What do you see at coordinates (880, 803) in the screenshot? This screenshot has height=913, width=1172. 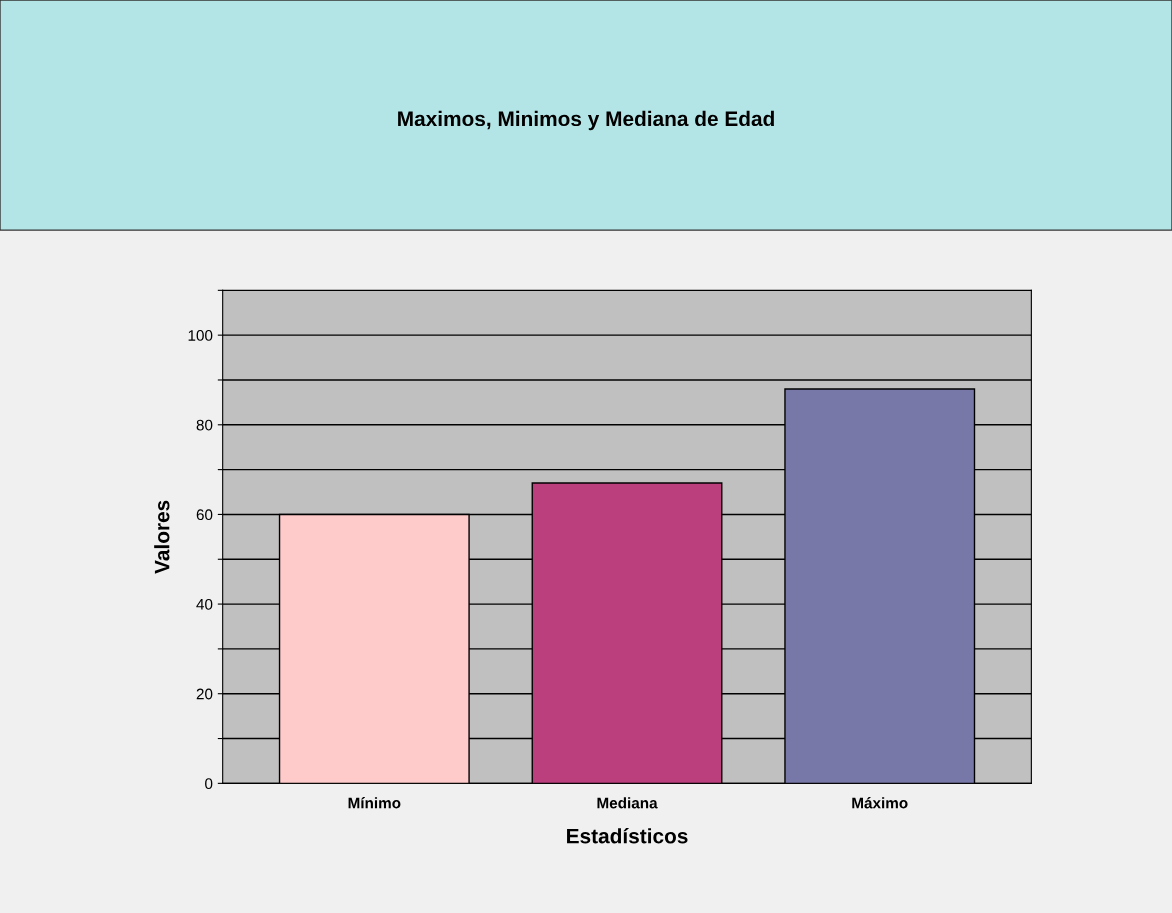 I see `x-tick-label: Máximo` at bounding box center [880, 803].